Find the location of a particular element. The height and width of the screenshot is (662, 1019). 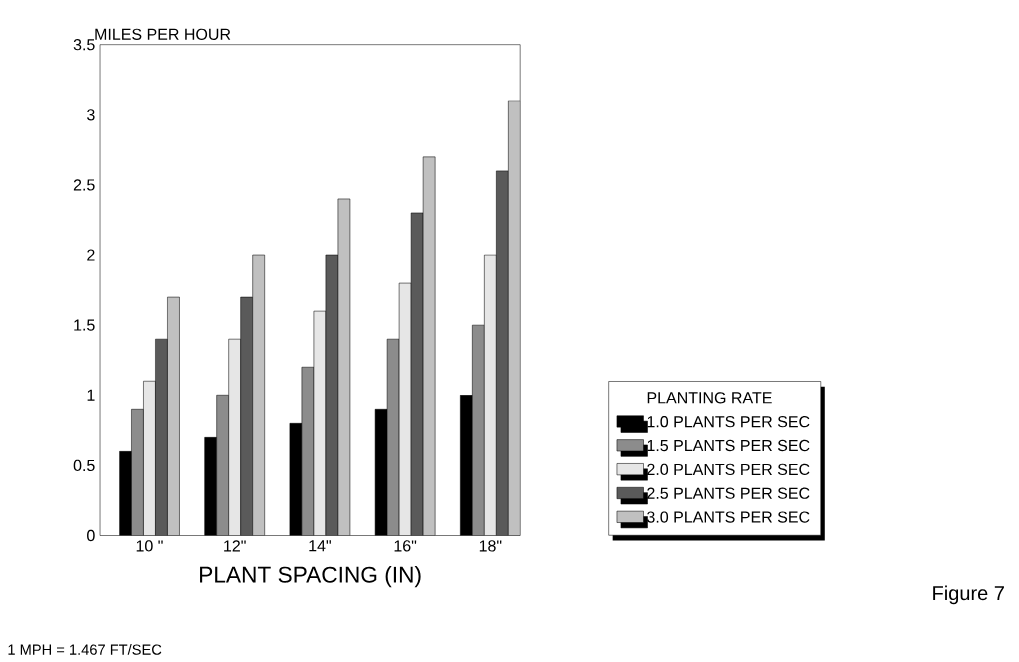

legend-label: 2.5 PLANTS PER SEC is located at coordinates (728, 493).